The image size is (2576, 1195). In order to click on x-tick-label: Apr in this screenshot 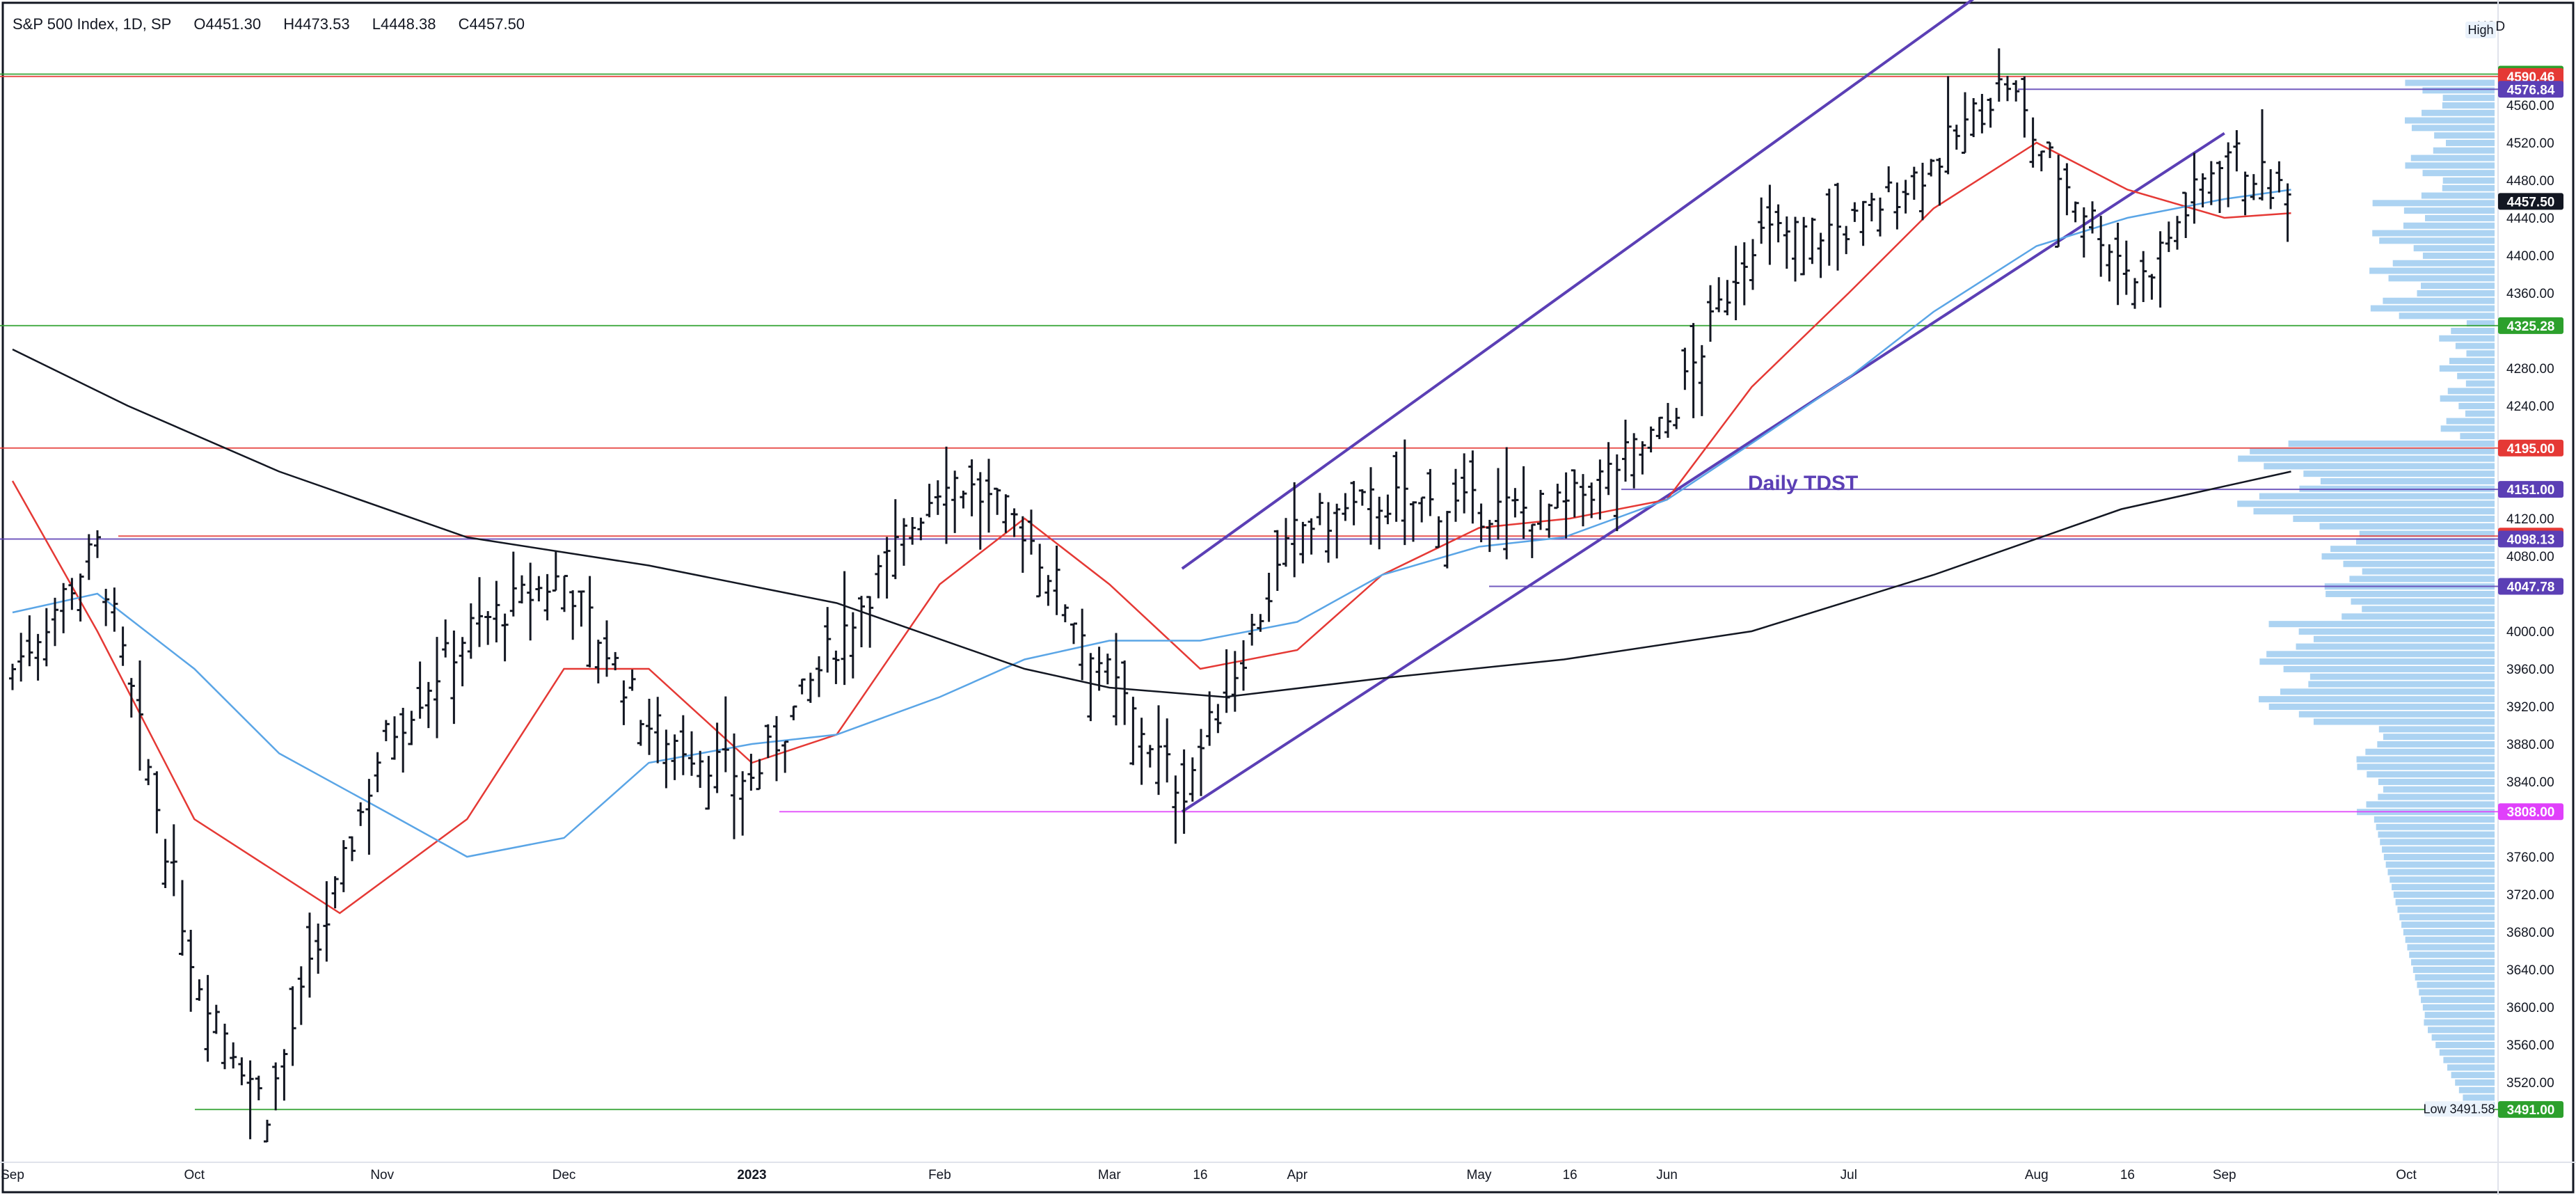, I will do `click(1297, 1175)`.